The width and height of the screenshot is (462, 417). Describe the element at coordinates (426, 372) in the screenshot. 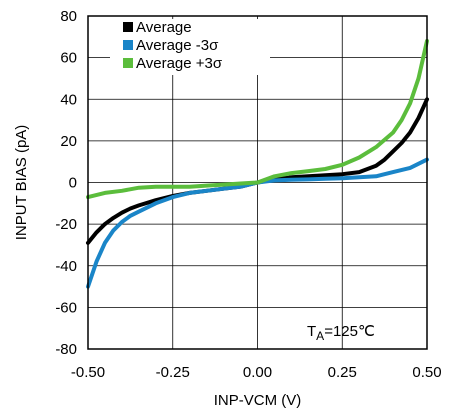

I see `x-tick-label: 0.50` at that location.